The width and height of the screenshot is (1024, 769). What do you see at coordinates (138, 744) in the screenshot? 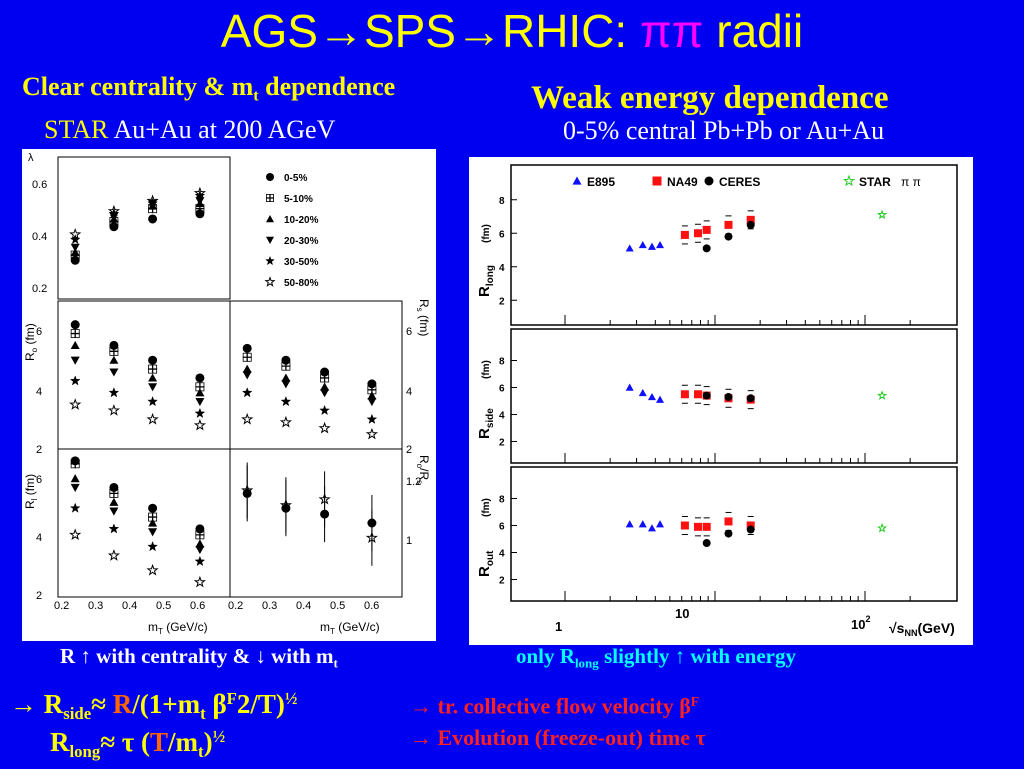
I see `rlong-formula: Rlong≈ τ (T/mt)½` at bounding box center [138, 744].